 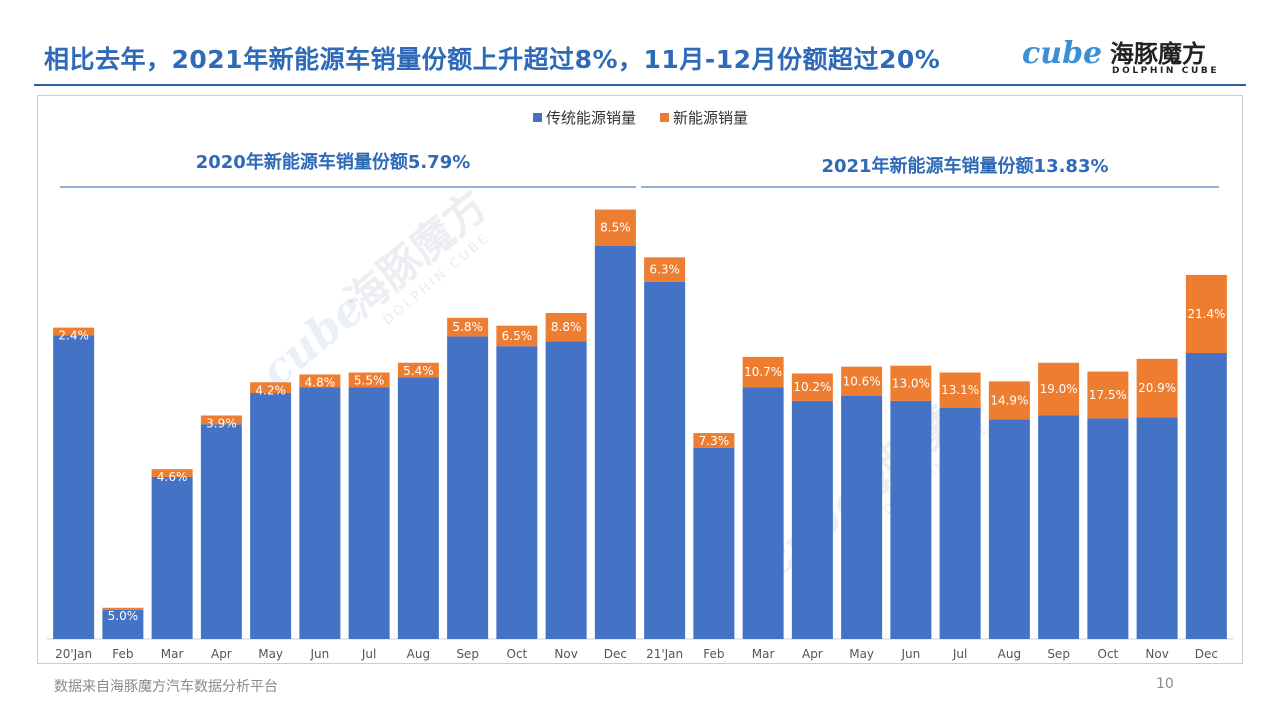 What do you see at coordinates (664, 270) in the screenshot?
I see `data-label: 6.3%` at bounding box center [664, 270].